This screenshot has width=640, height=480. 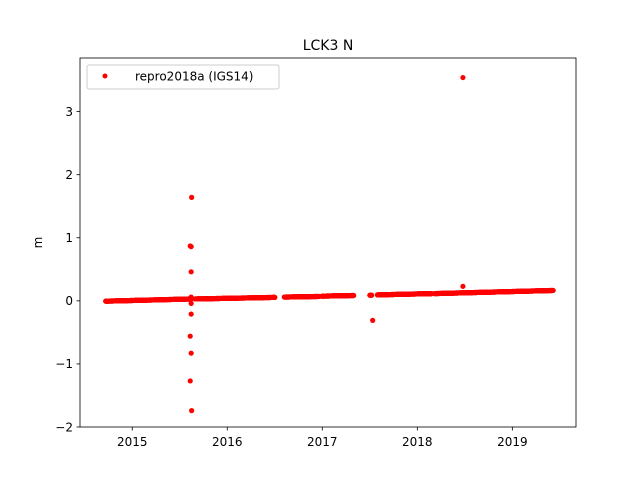 I want to click on y-tick-label: −1, so click(x=64, y=364).